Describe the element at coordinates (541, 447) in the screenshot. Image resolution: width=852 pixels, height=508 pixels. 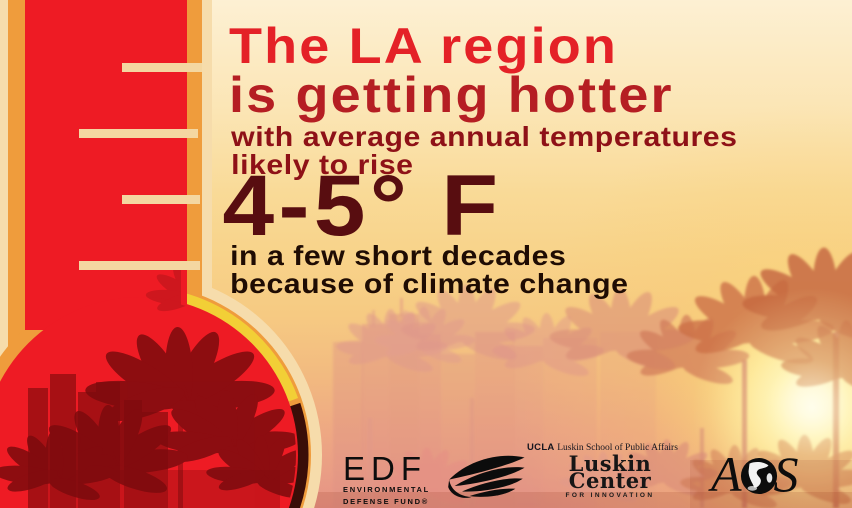
I see `ucla-wordmark: UCLA` at that location.